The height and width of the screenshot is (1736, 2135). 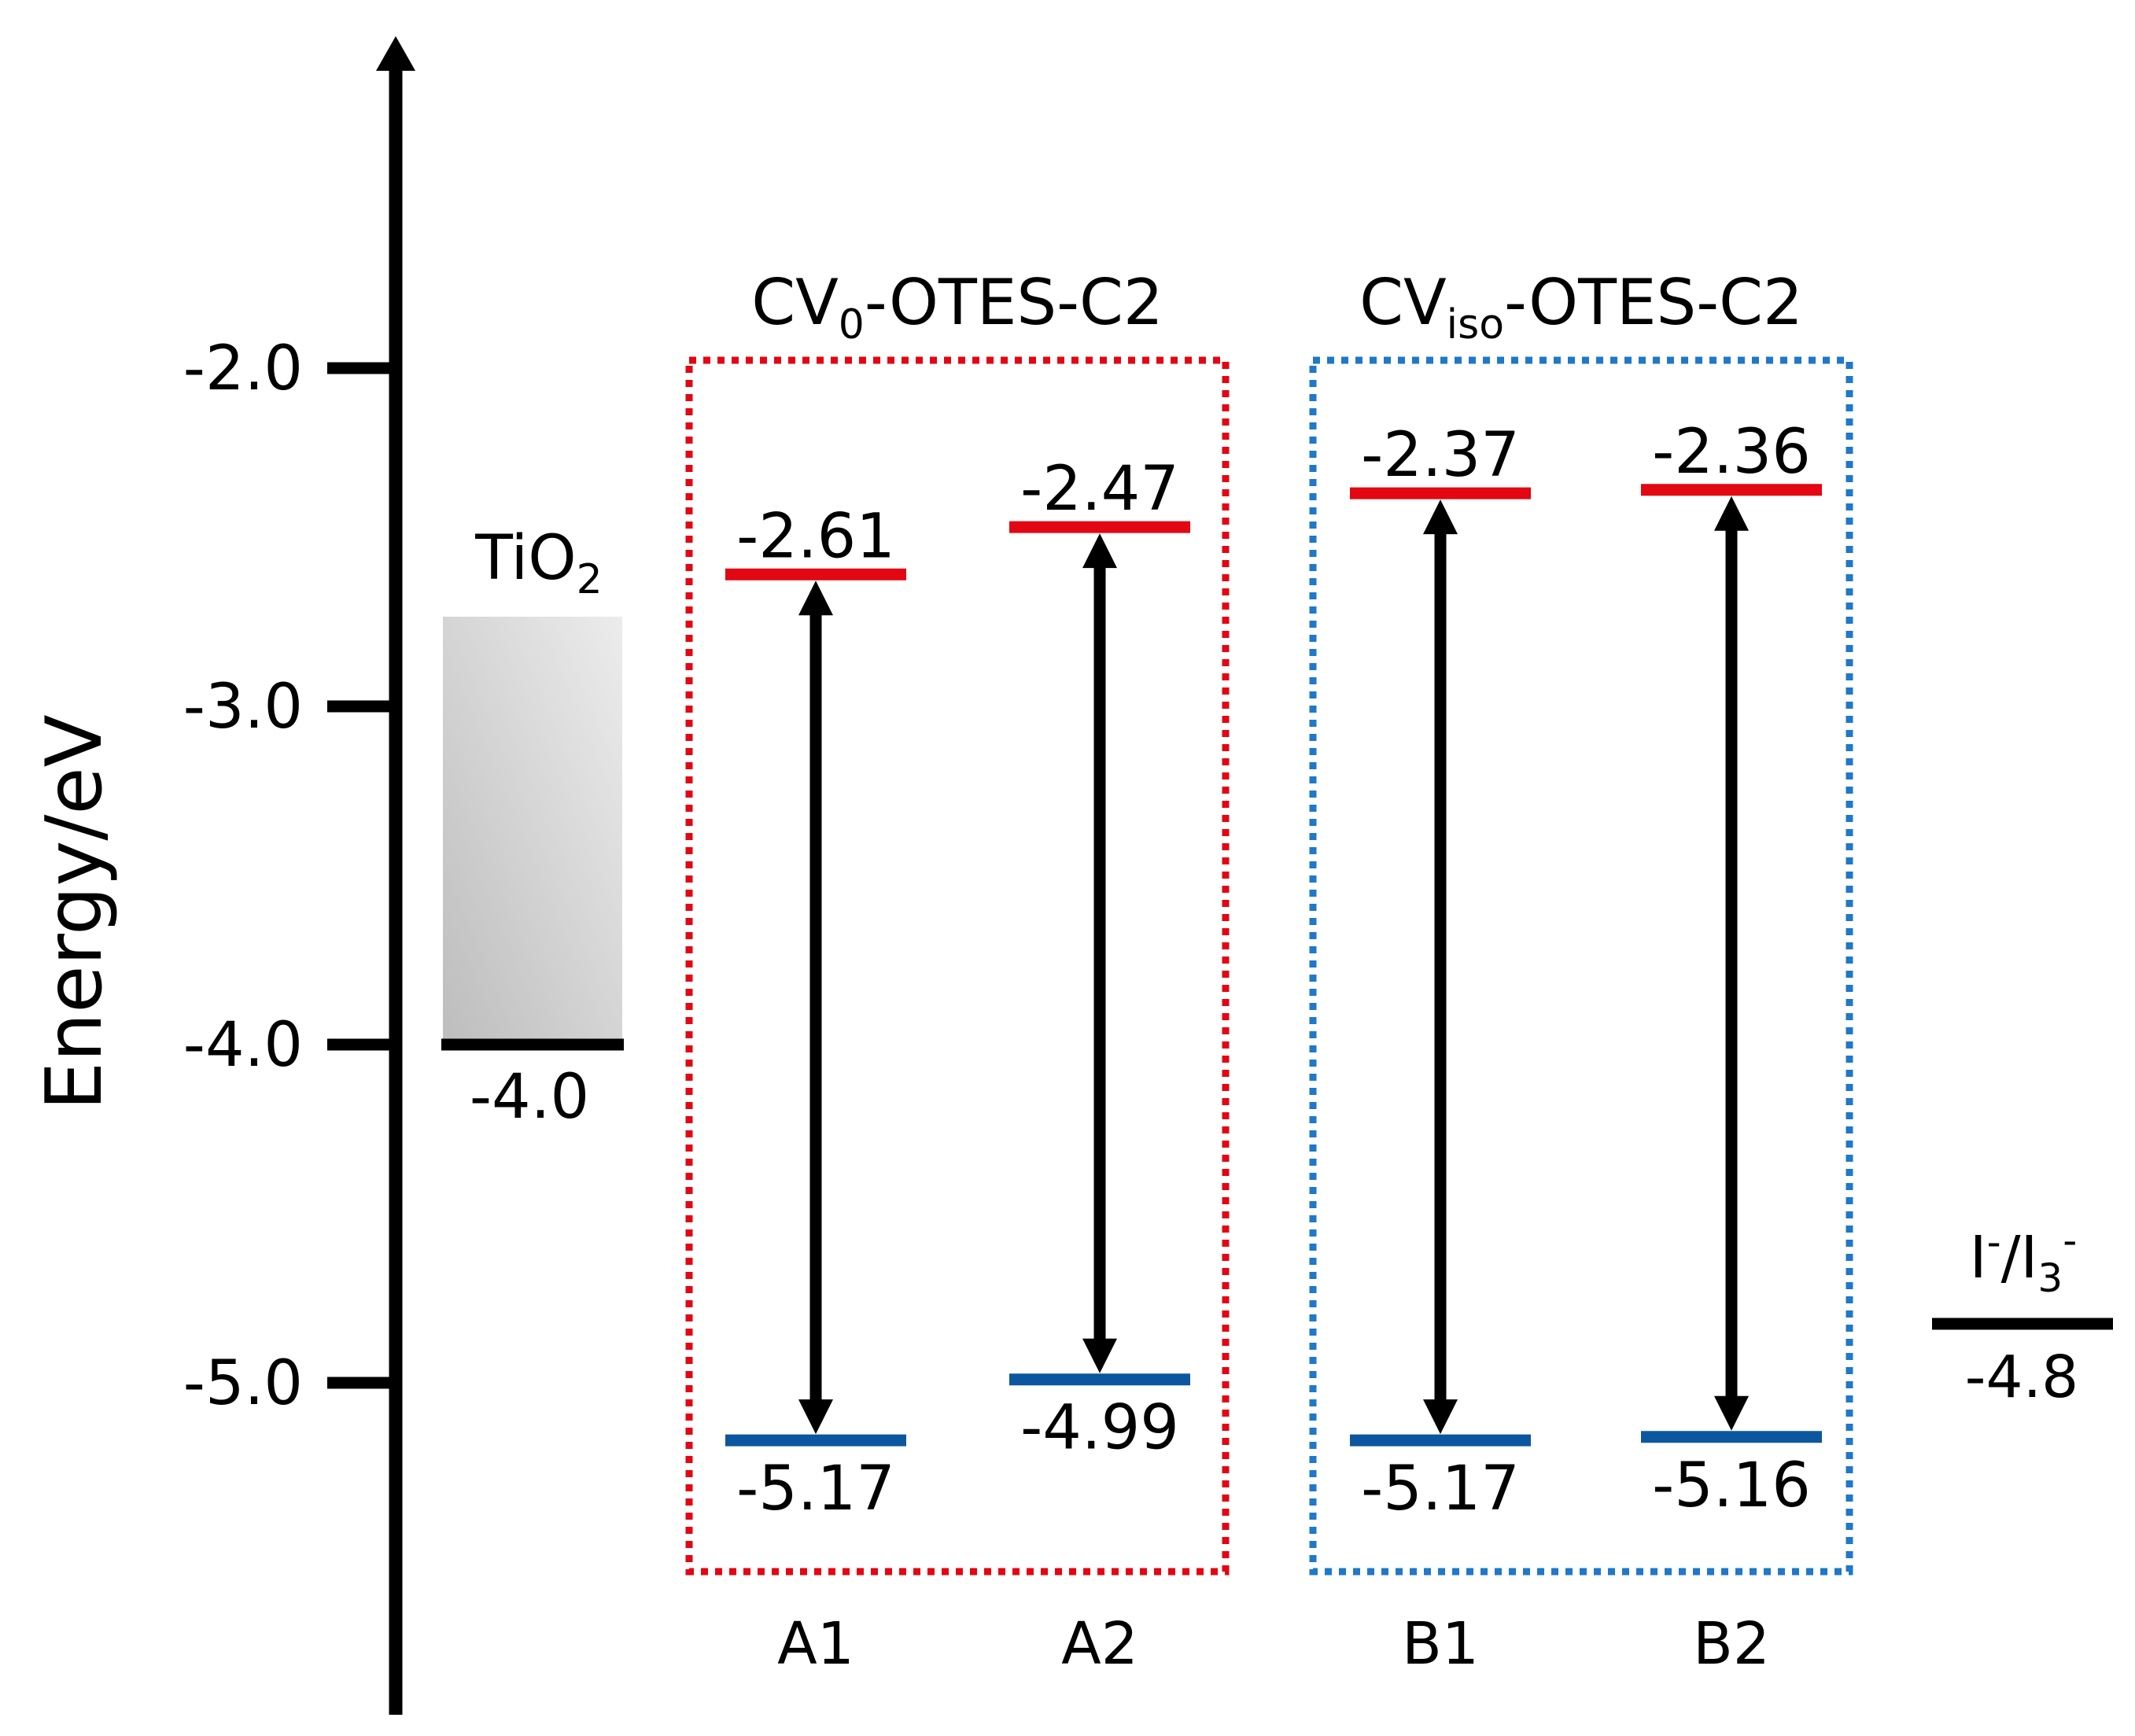 What do you see at coordinates (1099, 490) in the screenshot?
I see `lumo-value-label: -2.47` at bounding box center [1099, 490].